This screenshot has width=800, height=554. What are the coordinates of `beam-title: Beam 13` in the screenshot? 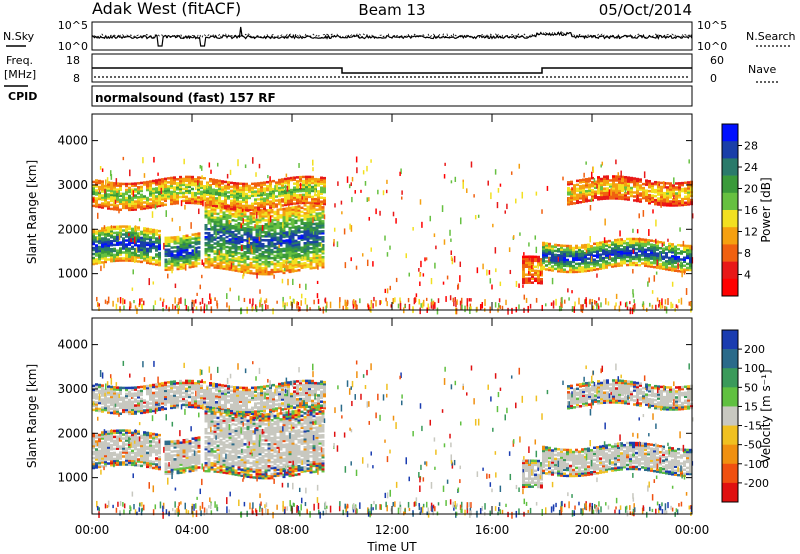 It's located at (391, 10).